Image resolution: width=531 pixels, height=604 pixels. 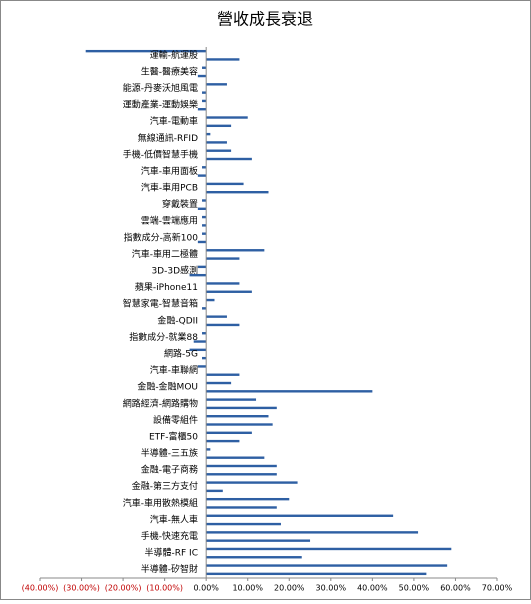 What do you see at coordinates (123, 588) in the screenshot?
I see `x-tick-label: (20.00%)` at bounding box center [123, 588].